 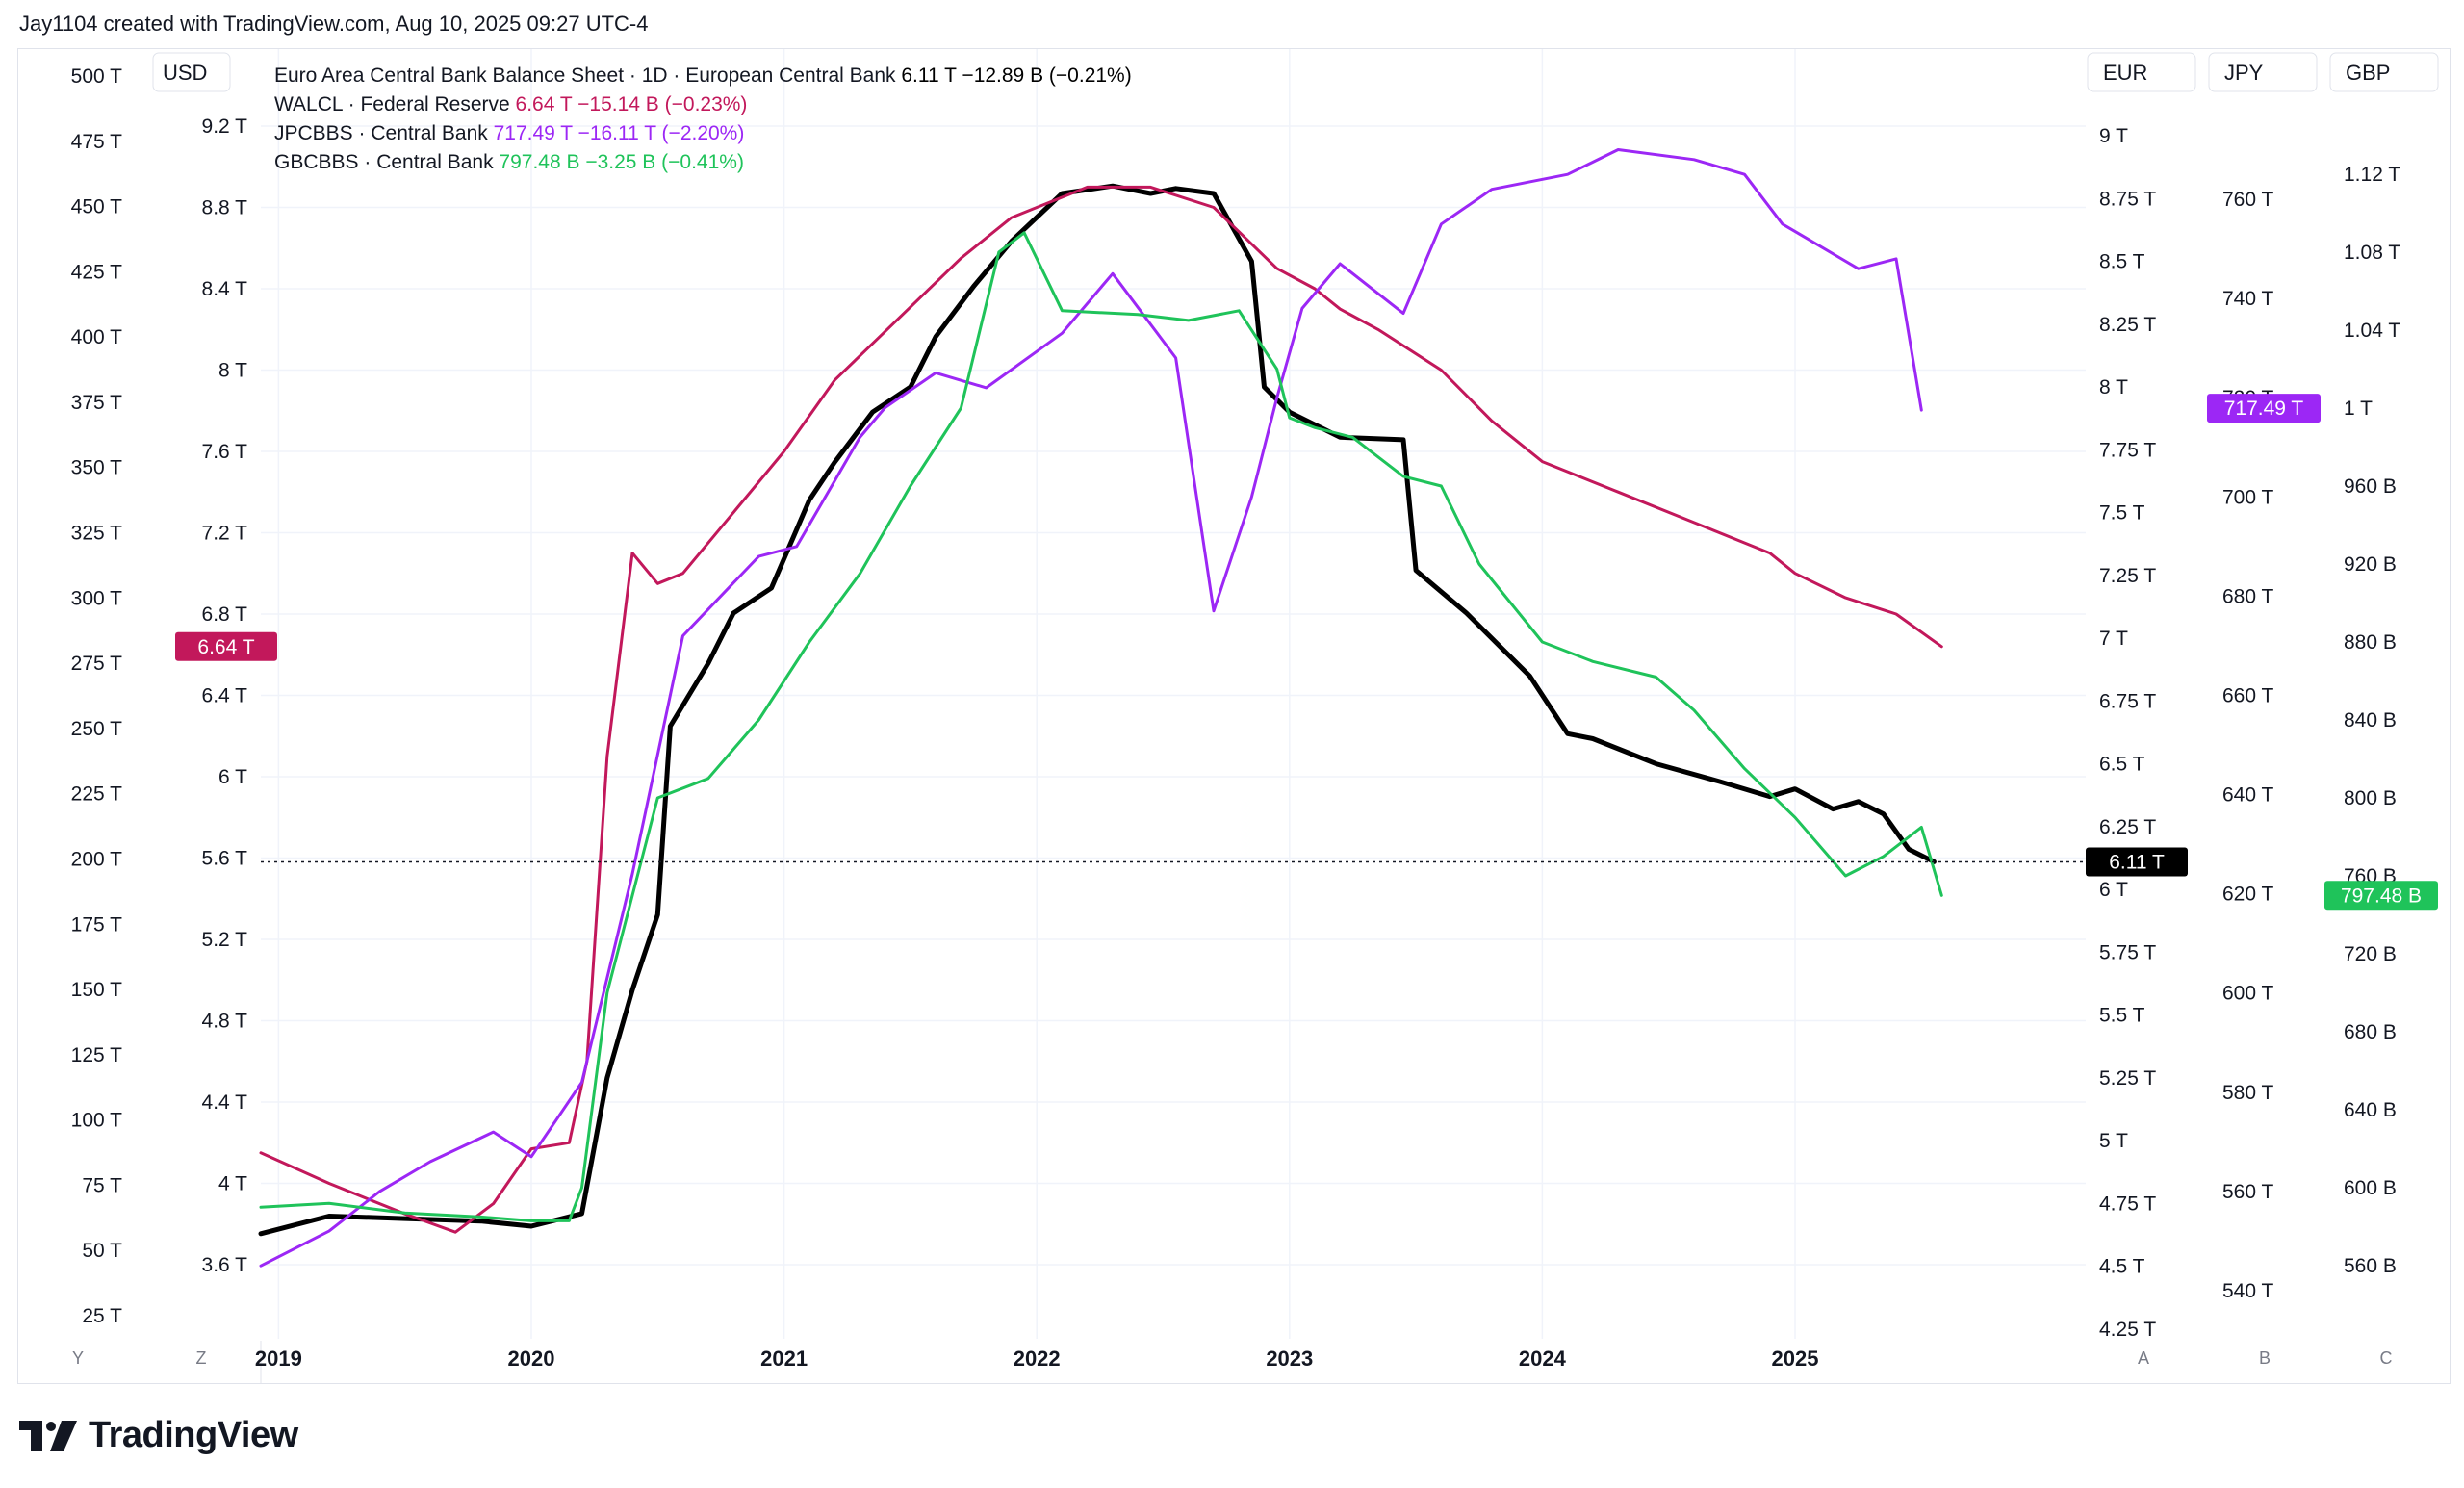 I want to click on usd_outer-tick-label: 325 T, so click(x=96, y=534).